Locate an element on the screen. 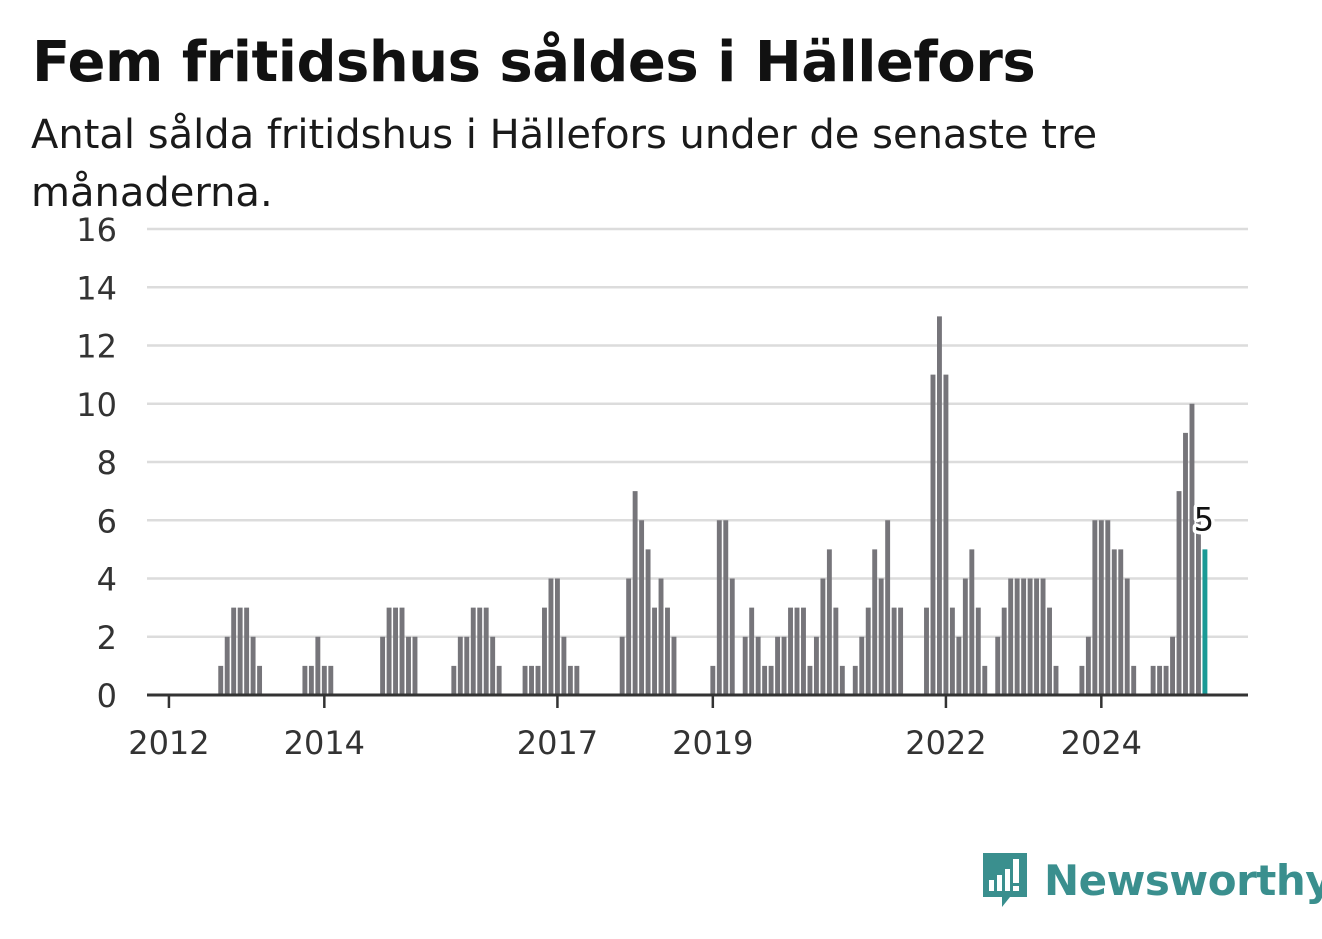 This screenshot has width=1322, height=939. y-tick-label: 2 is located at coordinates (107, 638).